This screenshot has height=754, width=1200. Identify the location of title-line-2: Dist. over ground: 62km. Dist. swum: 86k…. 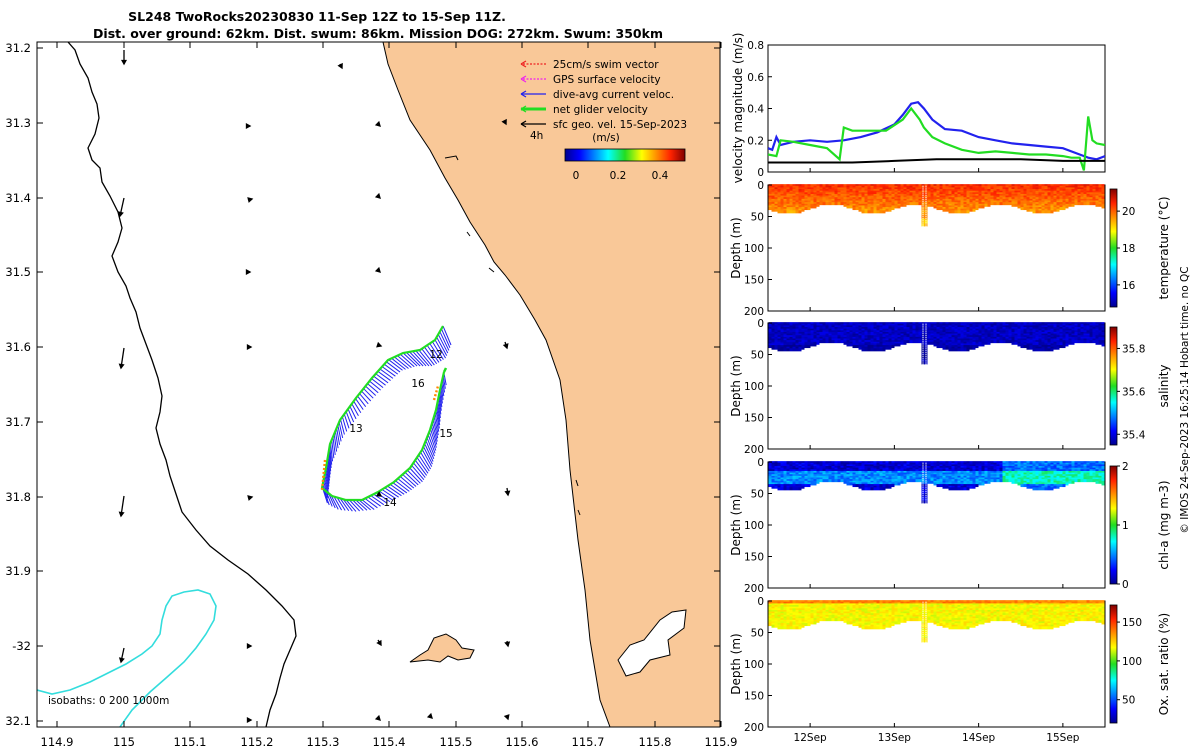
(378, 33).